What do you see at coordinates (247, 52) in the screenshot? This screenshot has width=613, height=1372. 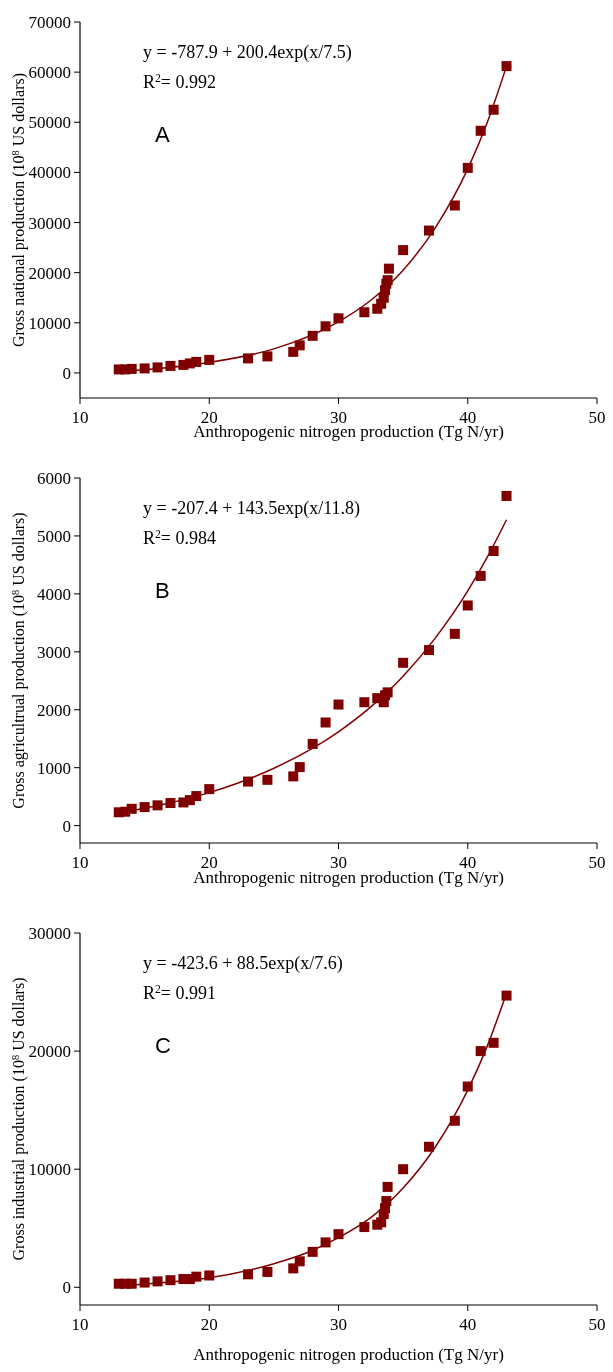 I see `annotation: y = -787.9 + 200.4exp(x/7.5)` at bounding box center [247, 52].